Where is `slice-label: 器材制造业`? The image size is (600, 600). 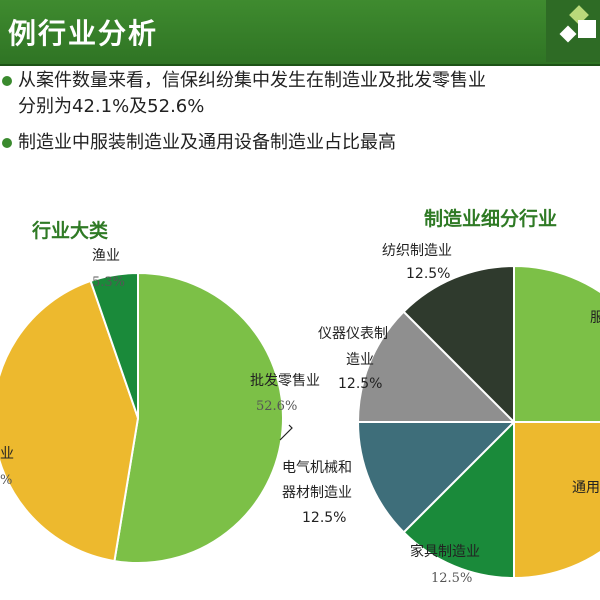
slice-label: 器材制造业 is located at coordinates (317, 493).